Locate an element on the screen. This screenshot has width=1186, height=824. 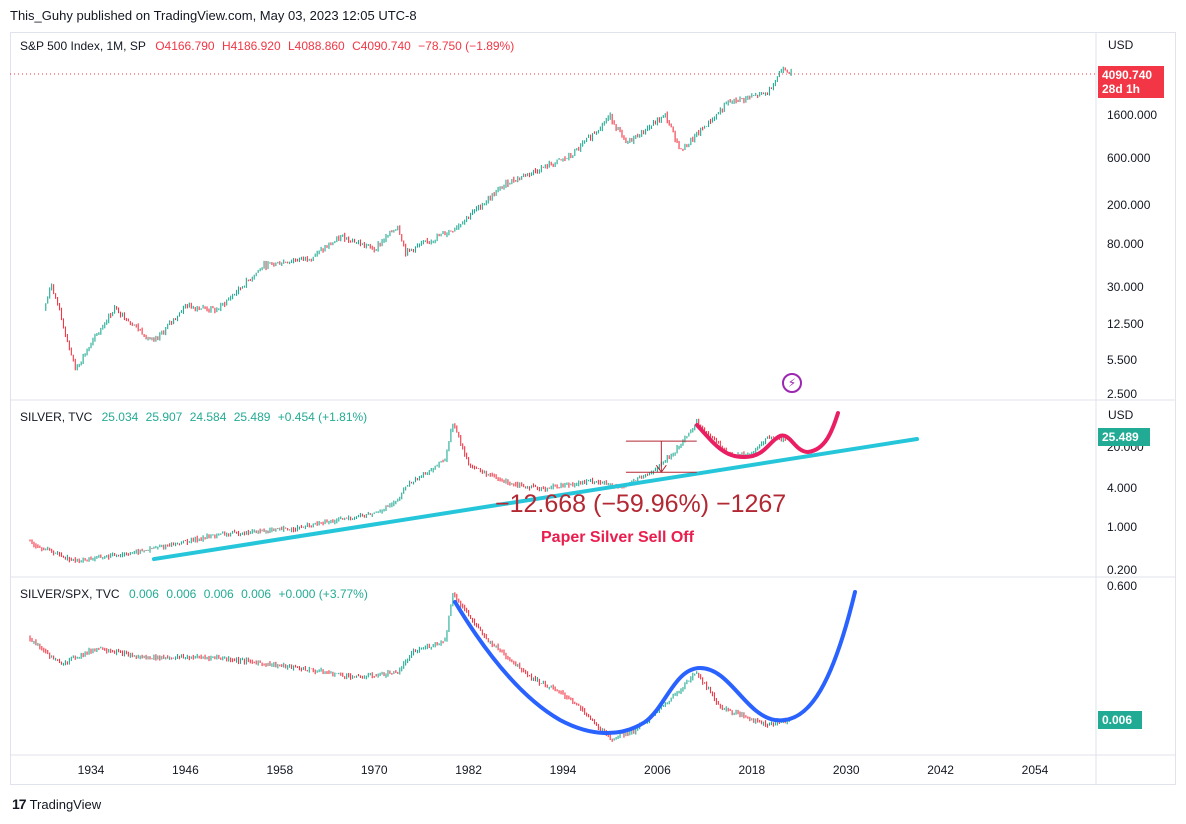
ratio-price-tag: 0.006 is located at coordinates (1120, 720).